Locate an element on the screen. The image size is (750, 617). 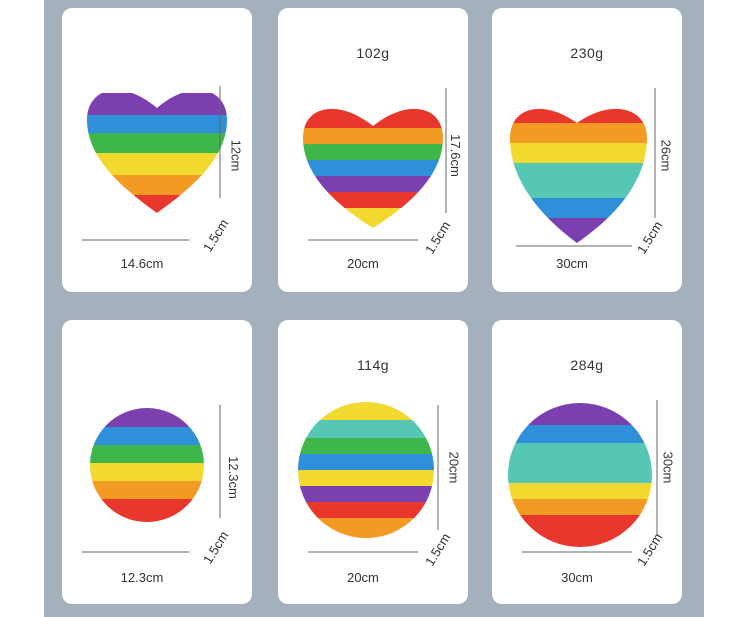
product-card: 12.3cm 12.3cm 1.5cm is located at coordinates (157, 462).